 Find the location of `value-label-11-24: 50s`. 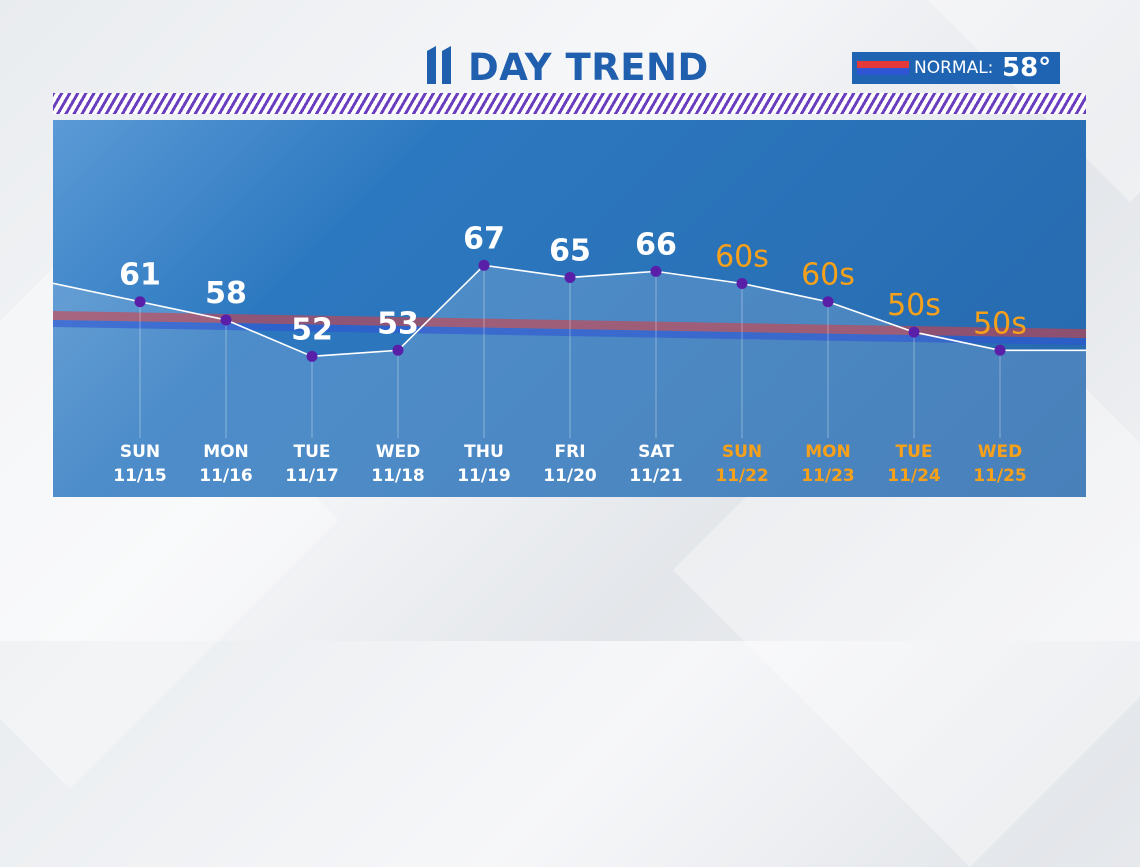

value-label-11-24: 50s is located at coordinates (914, 305).